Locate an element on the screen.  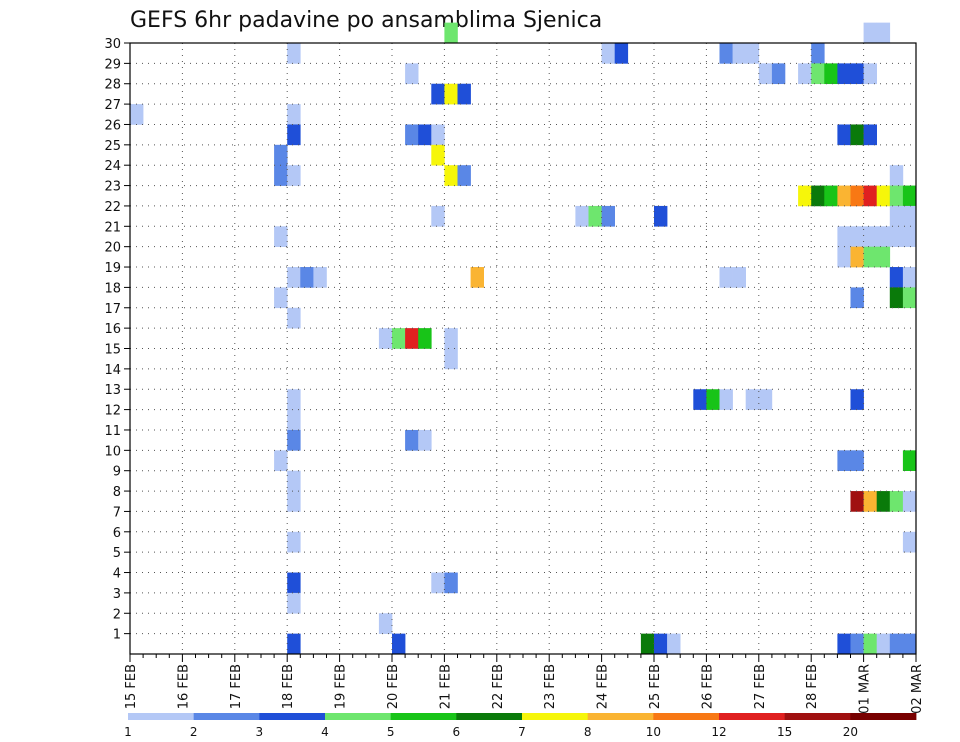
legend-tick-label: 1 is located at coordinates (128, 732).